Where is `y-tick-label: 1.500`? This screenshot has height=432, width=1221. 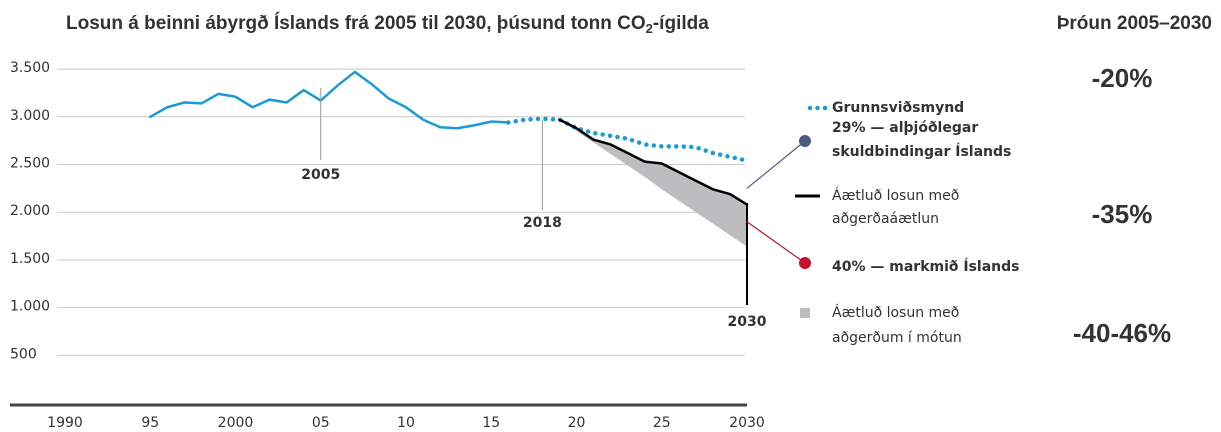
y-tick-label: 1.500 is located at coordinates (30, 259).